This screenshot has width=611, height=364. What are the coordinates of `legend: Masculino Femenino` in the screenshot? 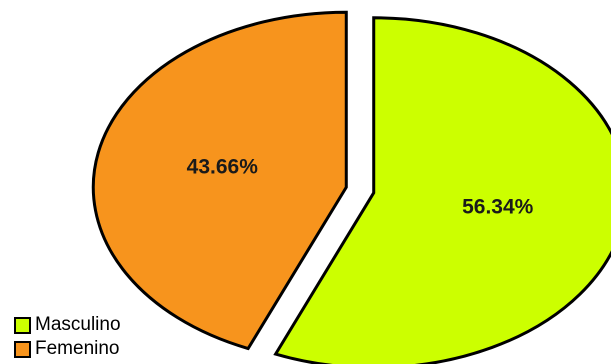 It's located at (67, 337).